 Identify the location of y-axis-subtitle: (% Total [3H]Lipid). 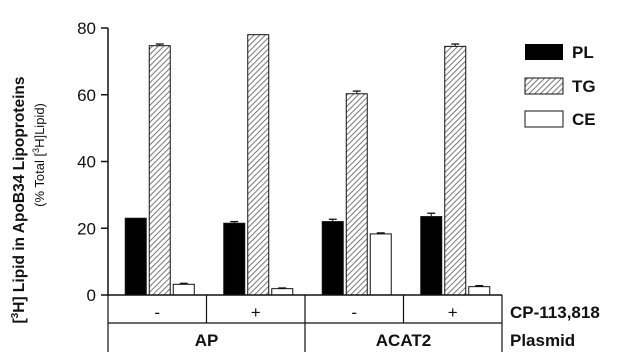
(39, 155).